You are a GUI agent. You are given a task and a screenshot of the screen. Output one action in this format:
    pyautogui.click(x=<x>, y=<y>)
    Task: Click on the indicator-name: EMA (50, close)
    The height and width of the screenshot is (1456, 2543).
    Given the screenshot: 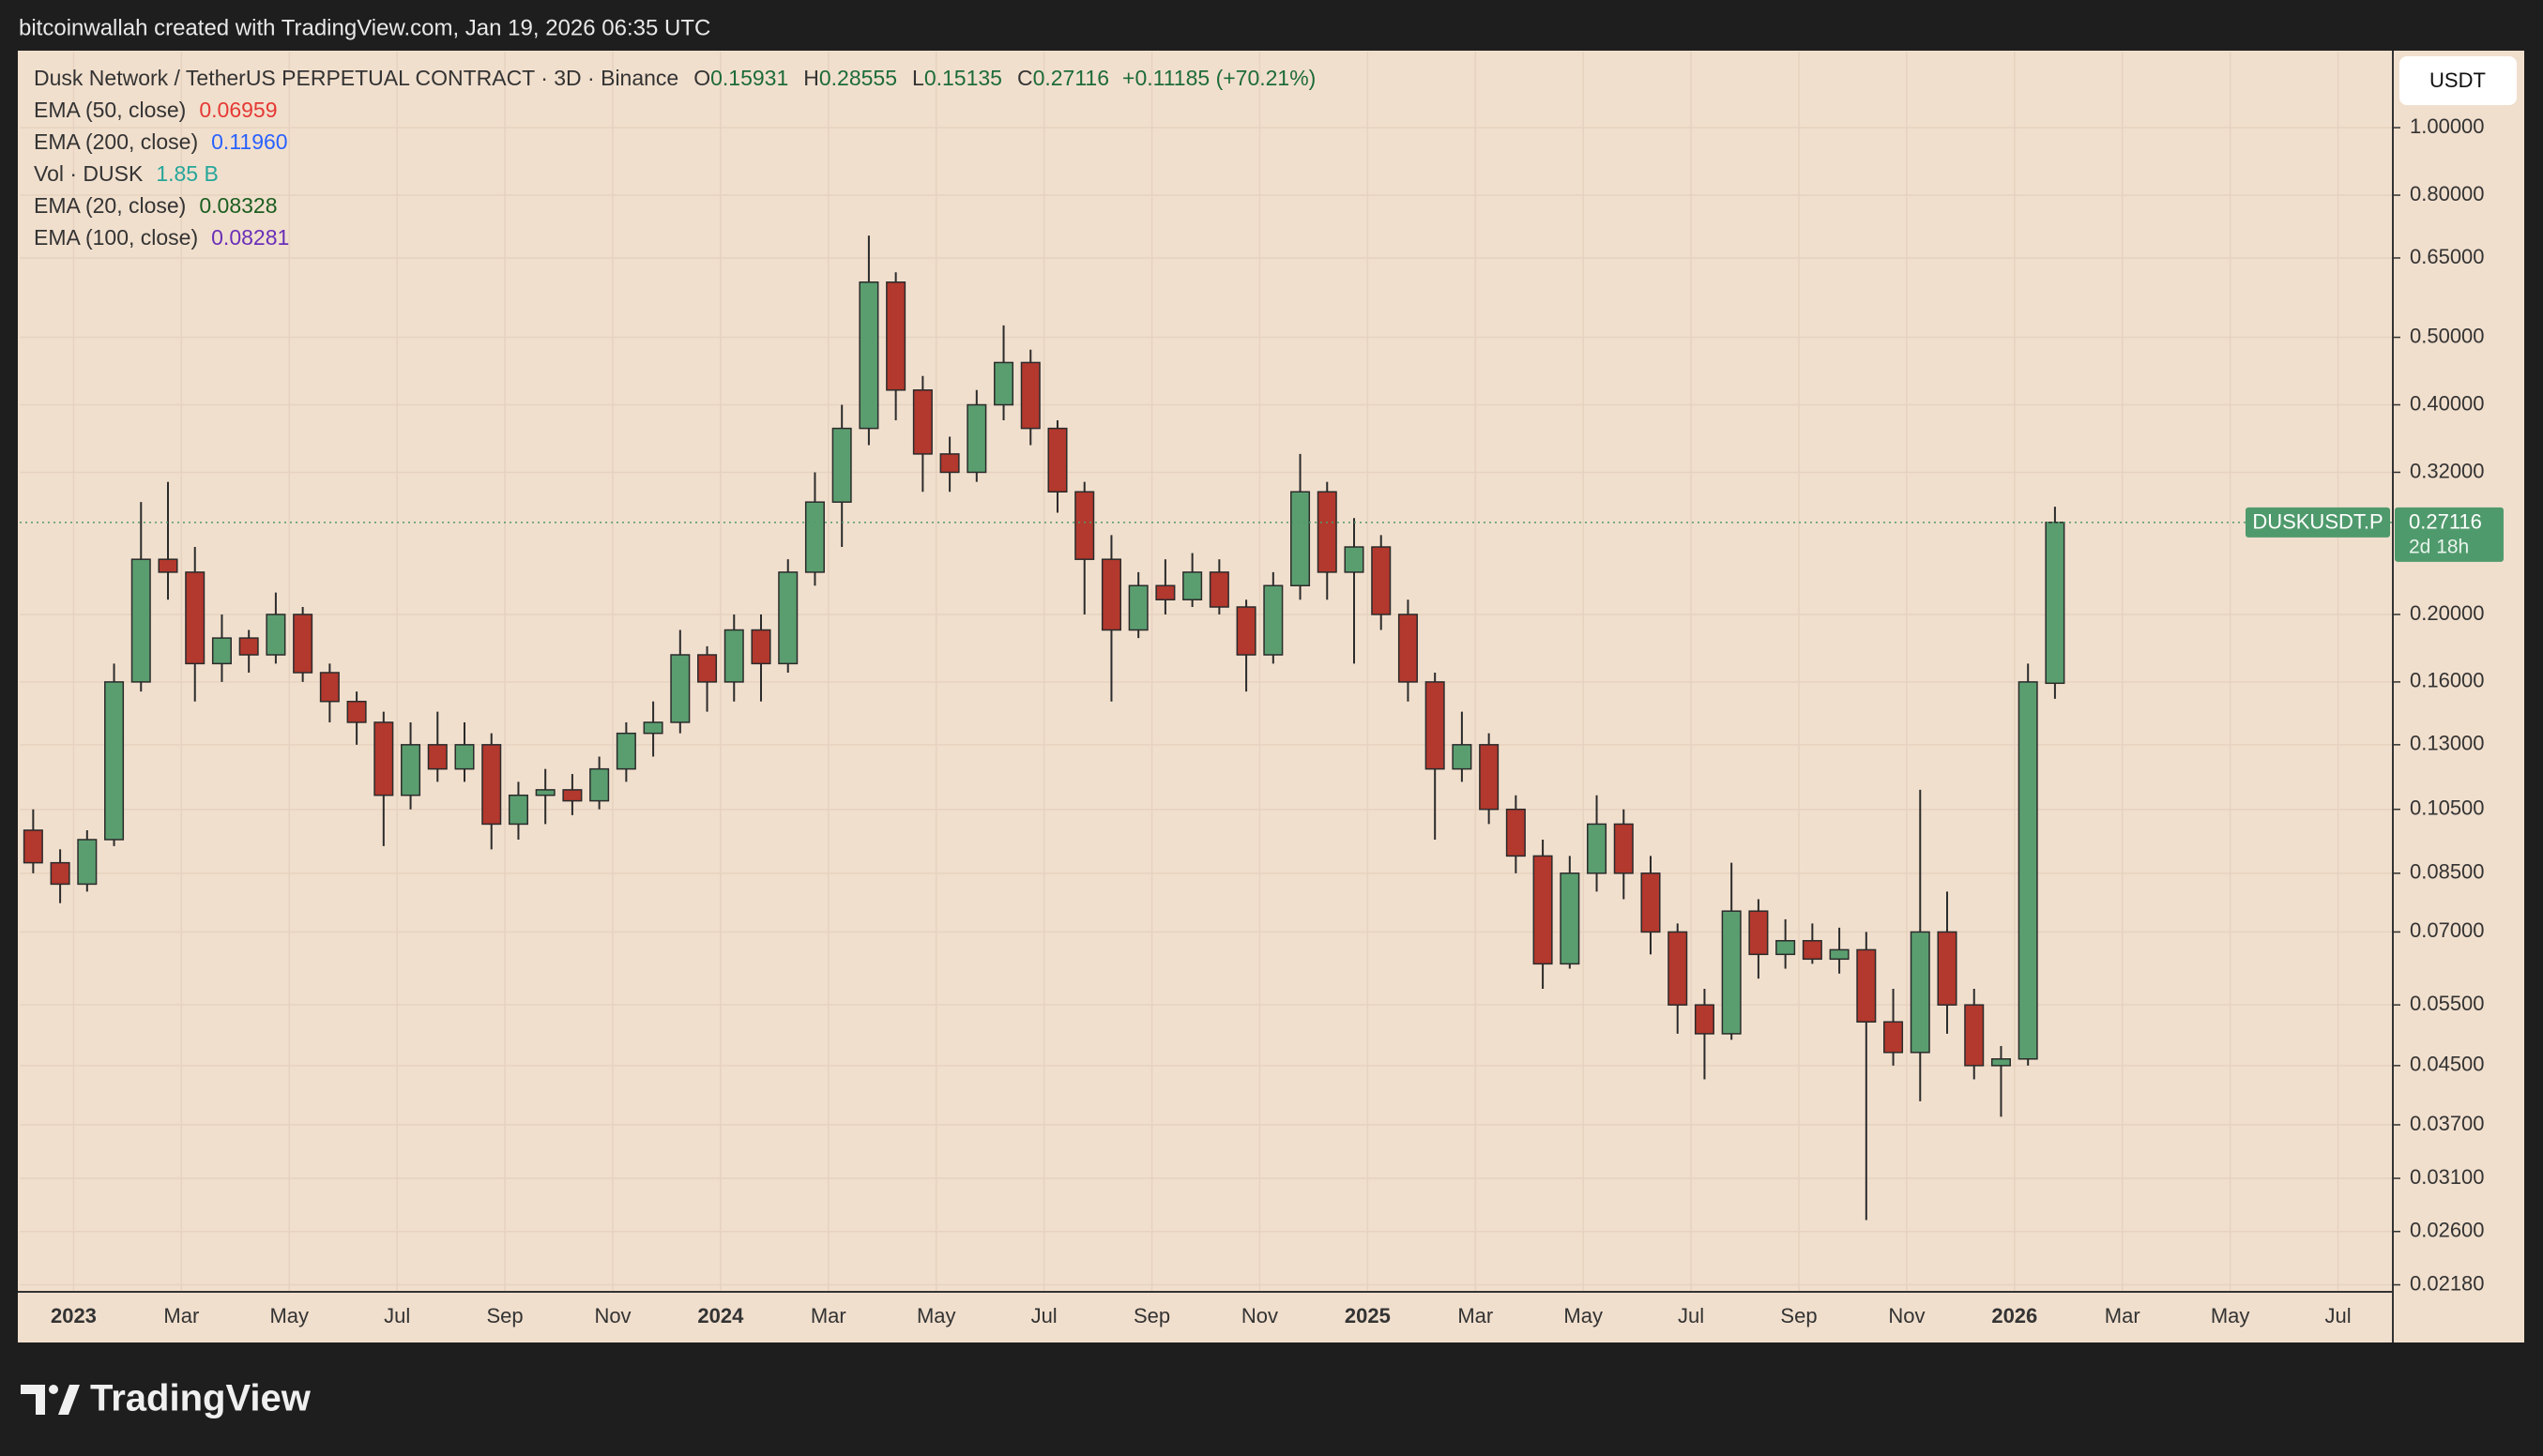 What is the action you would take?
    pyautogui.click(x=110, y=110)
    